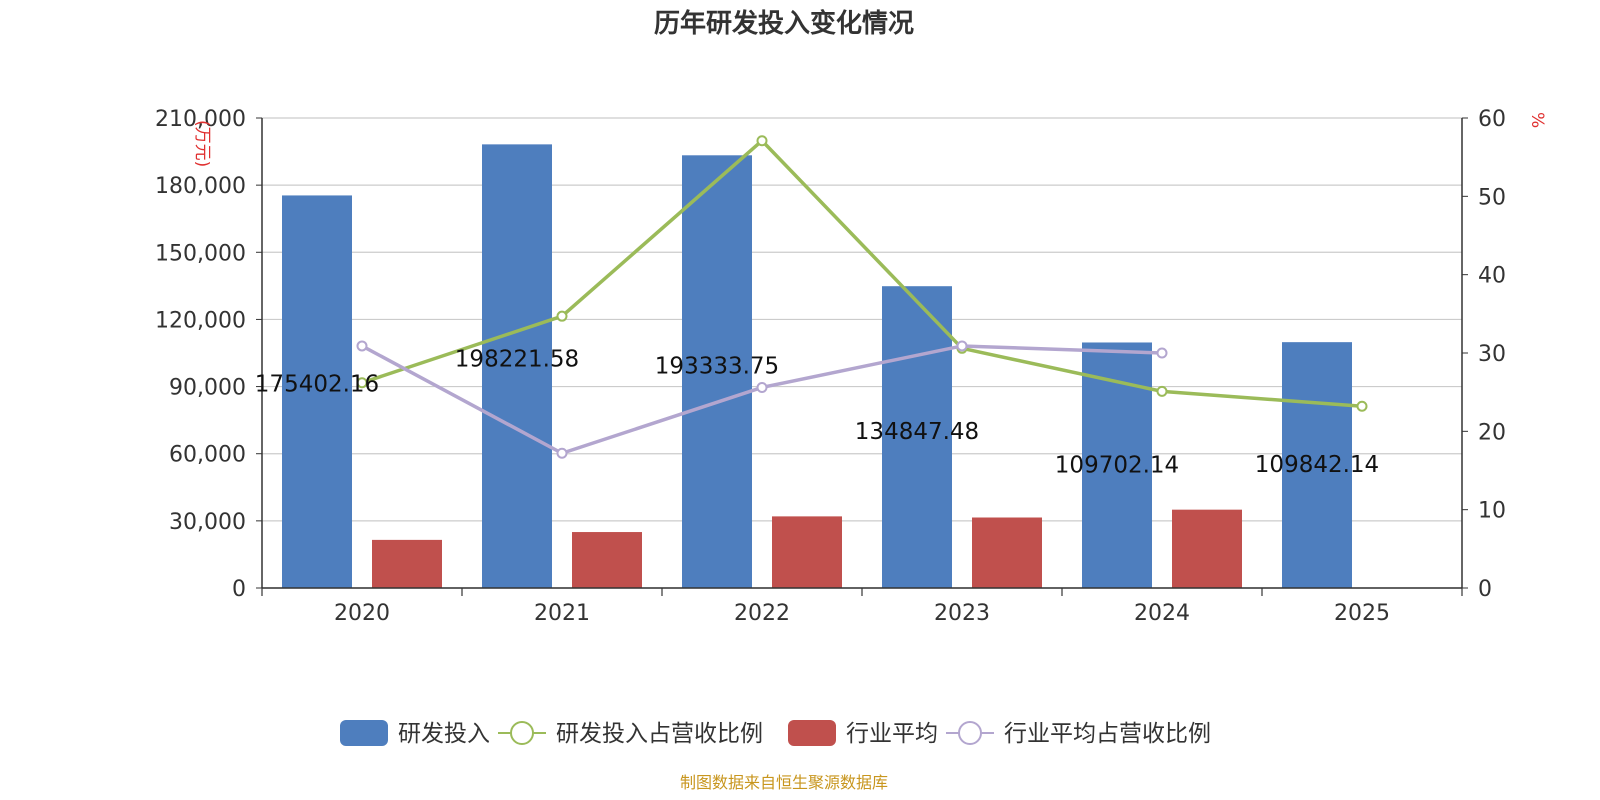 Image resolution: width=1600 pixels, height=800 pixels. I want to click on right-tick-label: 10, so click(1492, 511).